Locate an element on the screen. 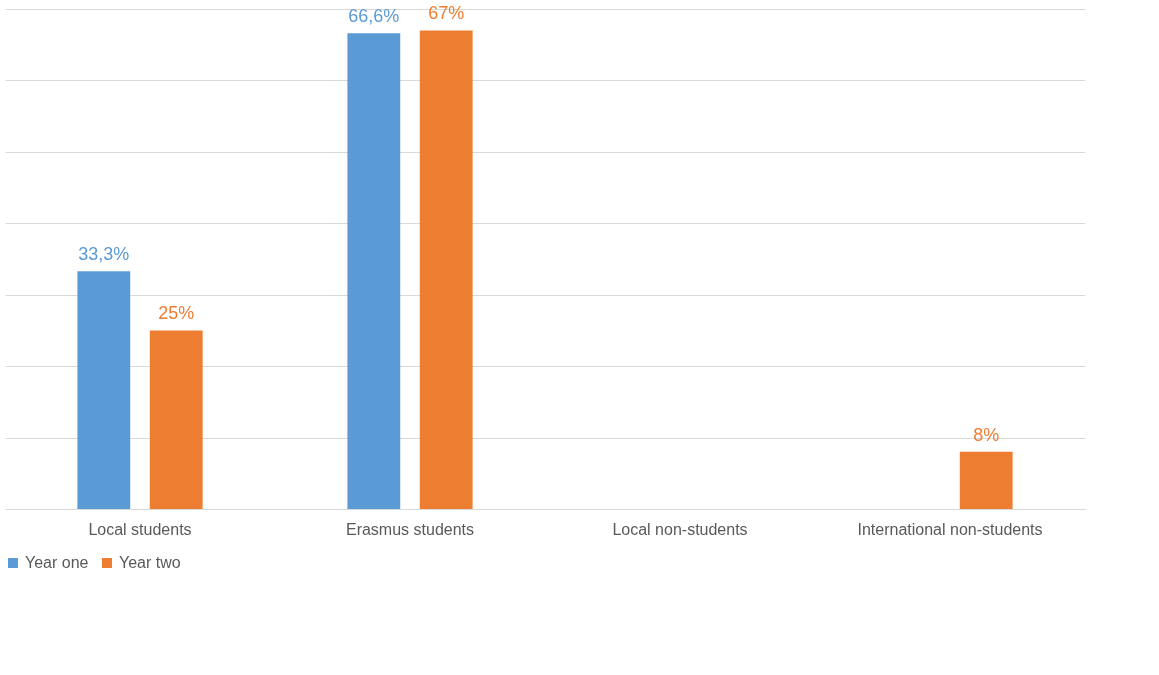 The image size is (1159, 675). data-label: 33,3% is located at coordinates (104, 254).